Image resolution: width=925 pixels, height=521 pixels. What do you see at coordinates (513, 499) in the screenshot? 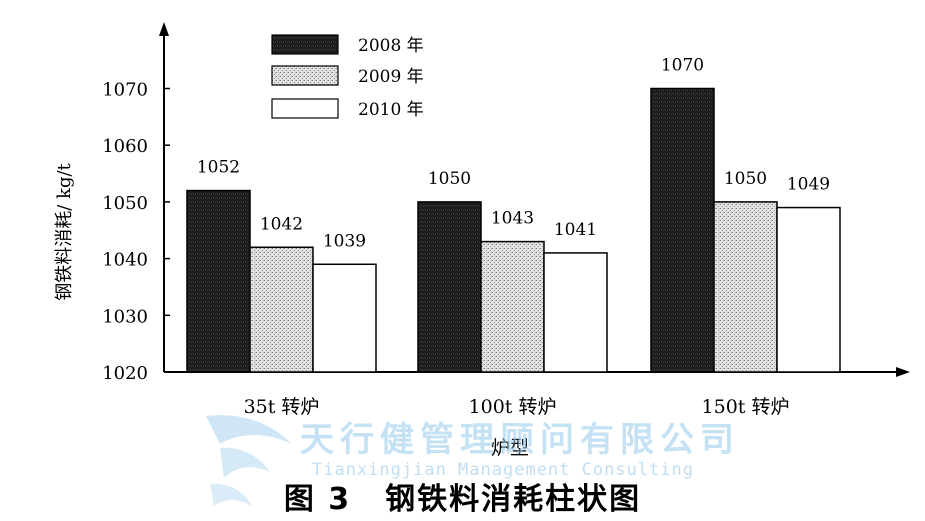
I see `figure-title: 钢铁料消耗柱状图` at bounding box center [513, 499].